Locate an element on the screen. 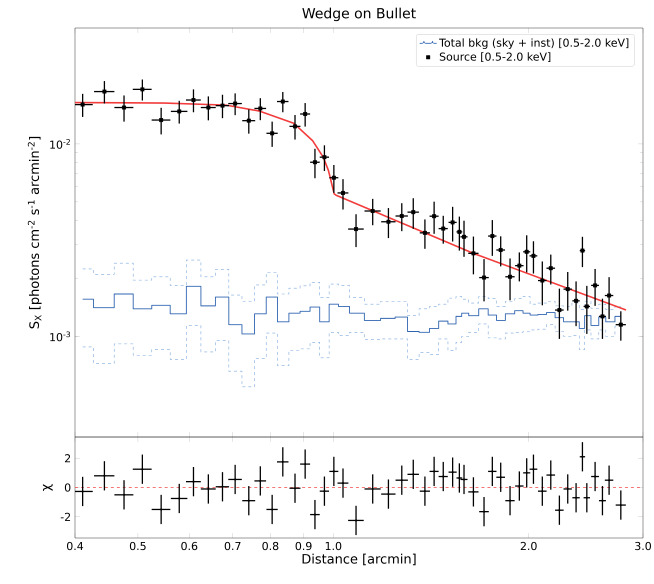 The image size is (654, 584). x-tick-label: 0.6 is located at coordinates (189, 546).